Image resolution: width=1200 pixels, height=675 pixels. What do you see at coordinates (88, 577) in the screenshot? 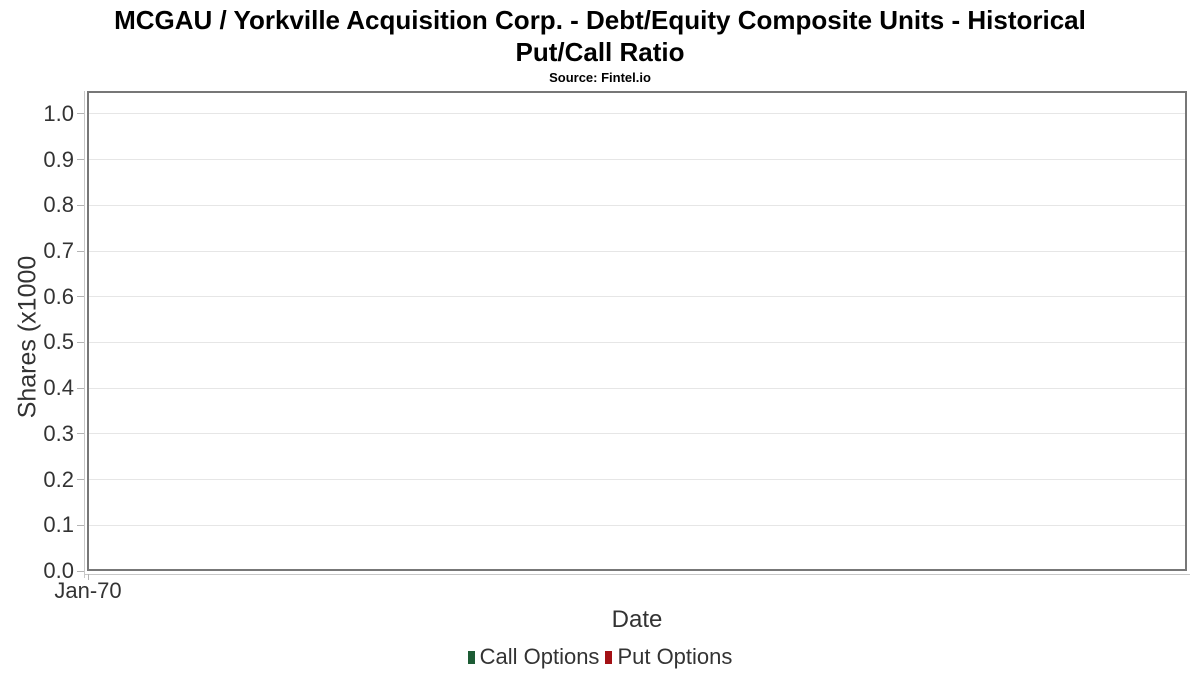
I see `x-tick-mark` at bounding box center [88, 577].